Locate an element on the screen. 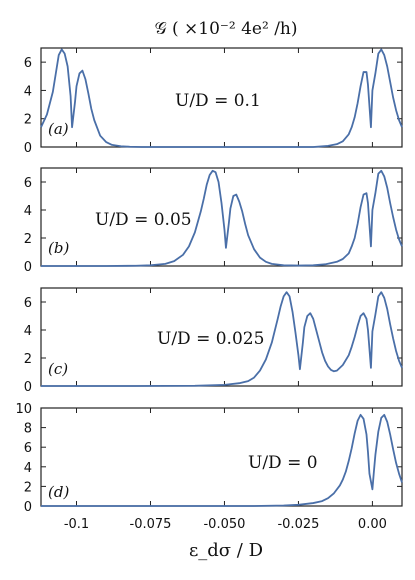 The height and width of the screenshot is (580, 415). chart-title: 𝒢 ( ×10⁻² 4e² /h) is located at coordinates (225, 29).